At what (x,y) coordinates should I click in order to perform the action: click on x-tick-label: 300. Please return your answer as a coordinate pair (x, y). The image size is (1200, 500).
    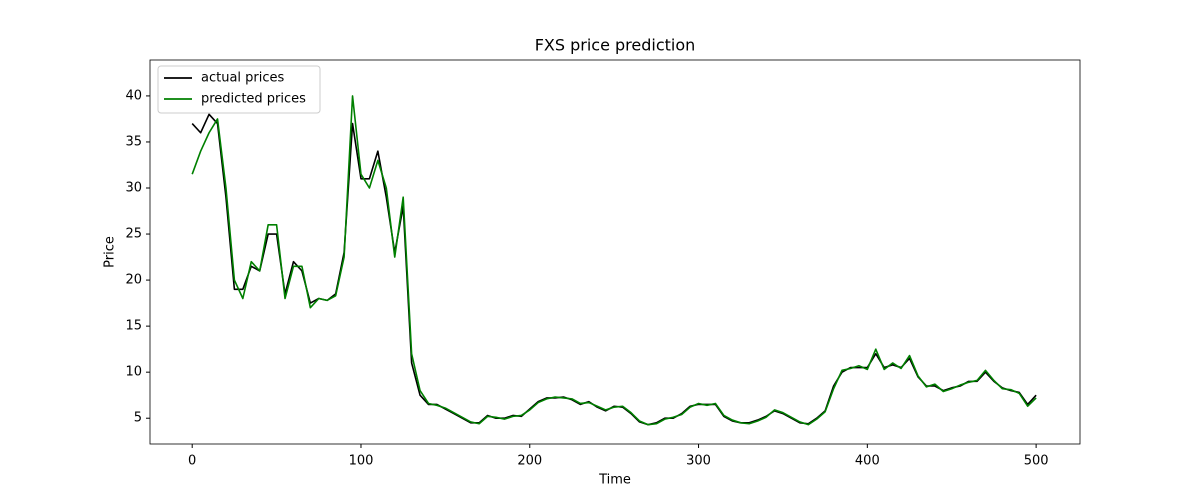
    Looking at the image, I should click on (698, 461).